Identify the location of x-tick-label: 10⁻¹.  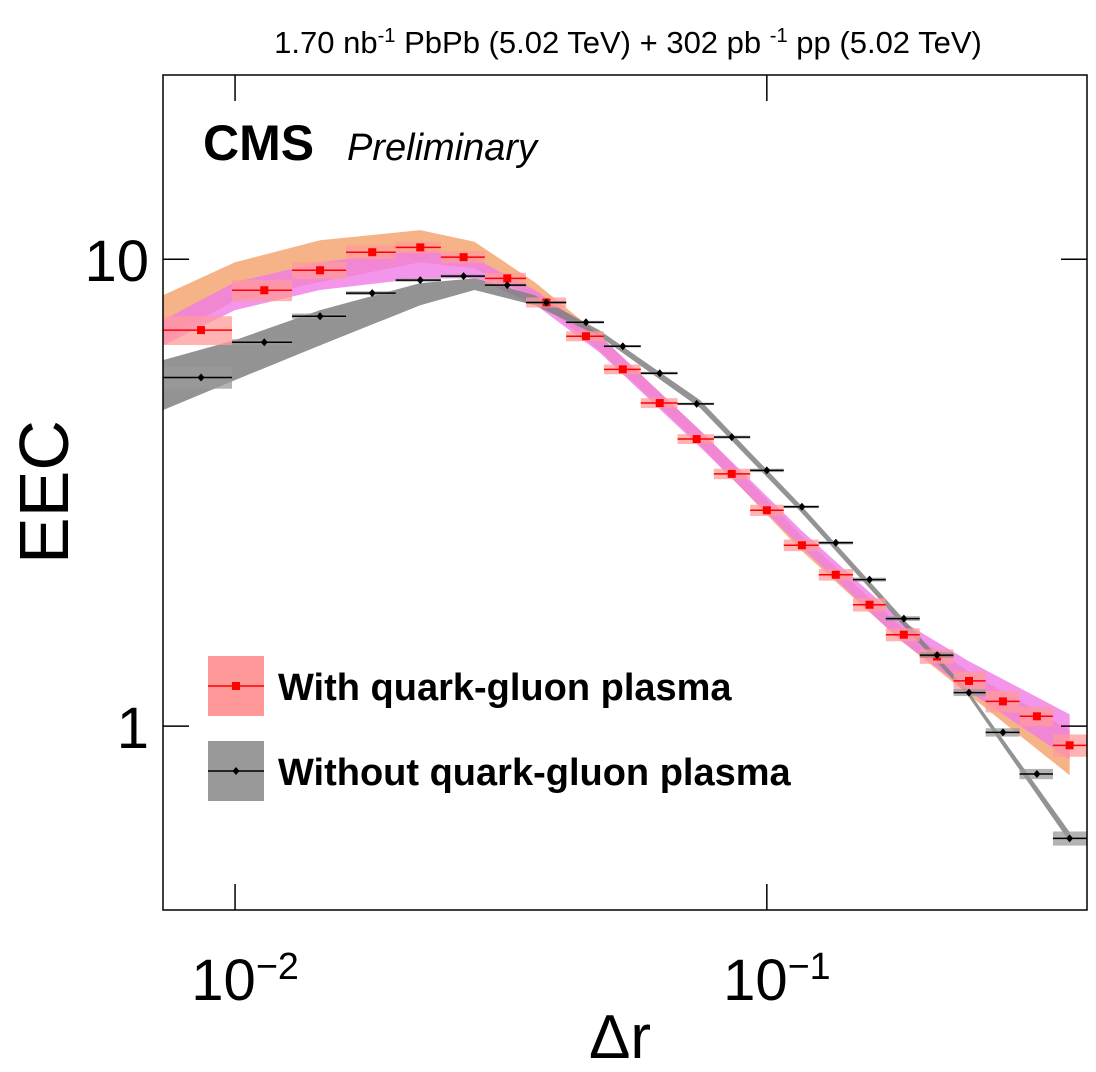
(777, 979).